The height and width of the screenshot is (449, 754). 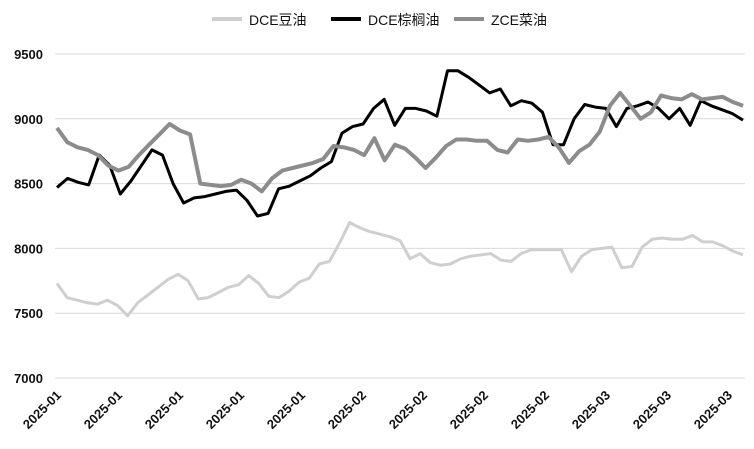 What do you see at coordinates (28, 378) in the screenshot?
I see `y-tick-label: 7000` at bounding box center [28, 378].